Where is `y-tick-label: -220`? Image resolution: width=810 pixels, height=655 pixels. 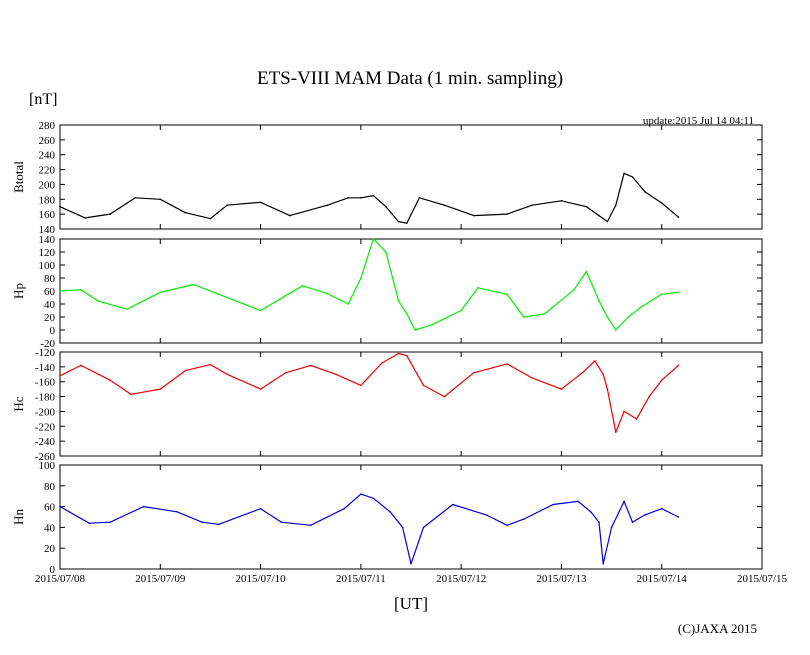
y-tick-label: -220 is located at coordinates (45, 427).